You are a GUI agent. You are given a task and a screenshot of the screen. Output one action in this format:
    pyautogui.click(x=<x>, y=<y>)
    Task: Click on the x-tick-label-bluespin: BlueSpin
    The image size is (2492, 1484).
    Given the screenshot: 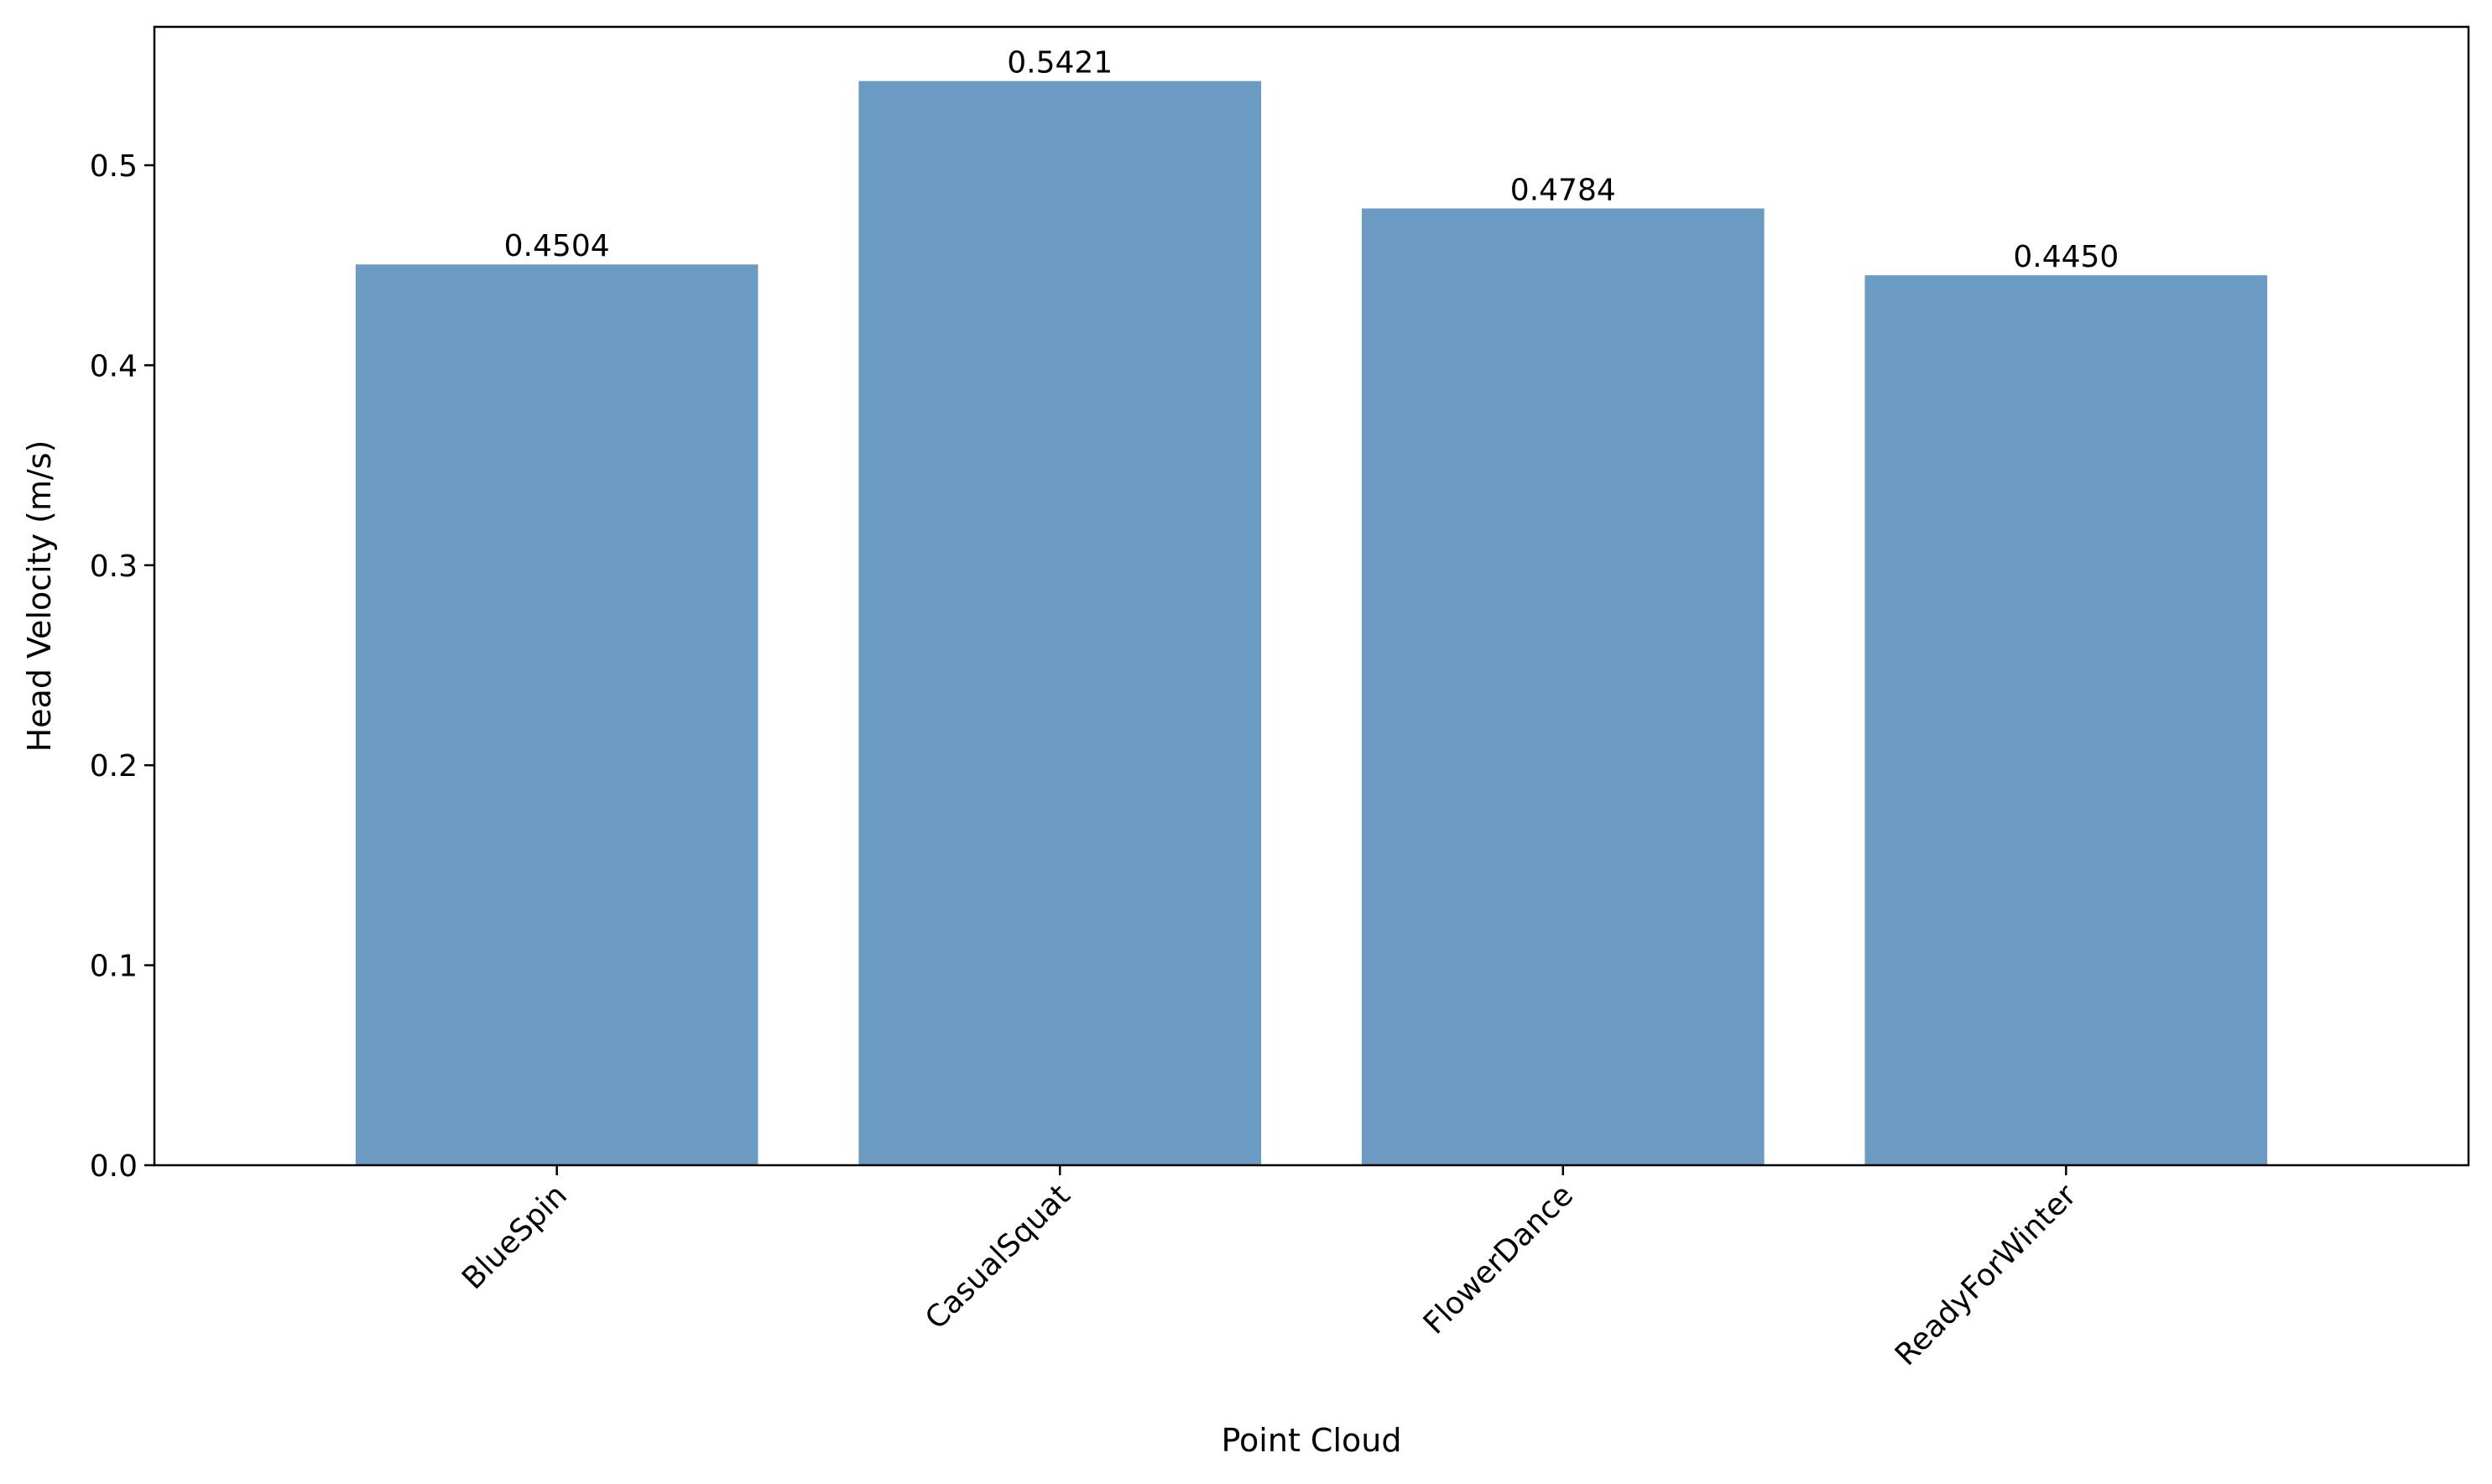 What is the action you would take?
    pyautogui.click(x=515, y=1237)
    